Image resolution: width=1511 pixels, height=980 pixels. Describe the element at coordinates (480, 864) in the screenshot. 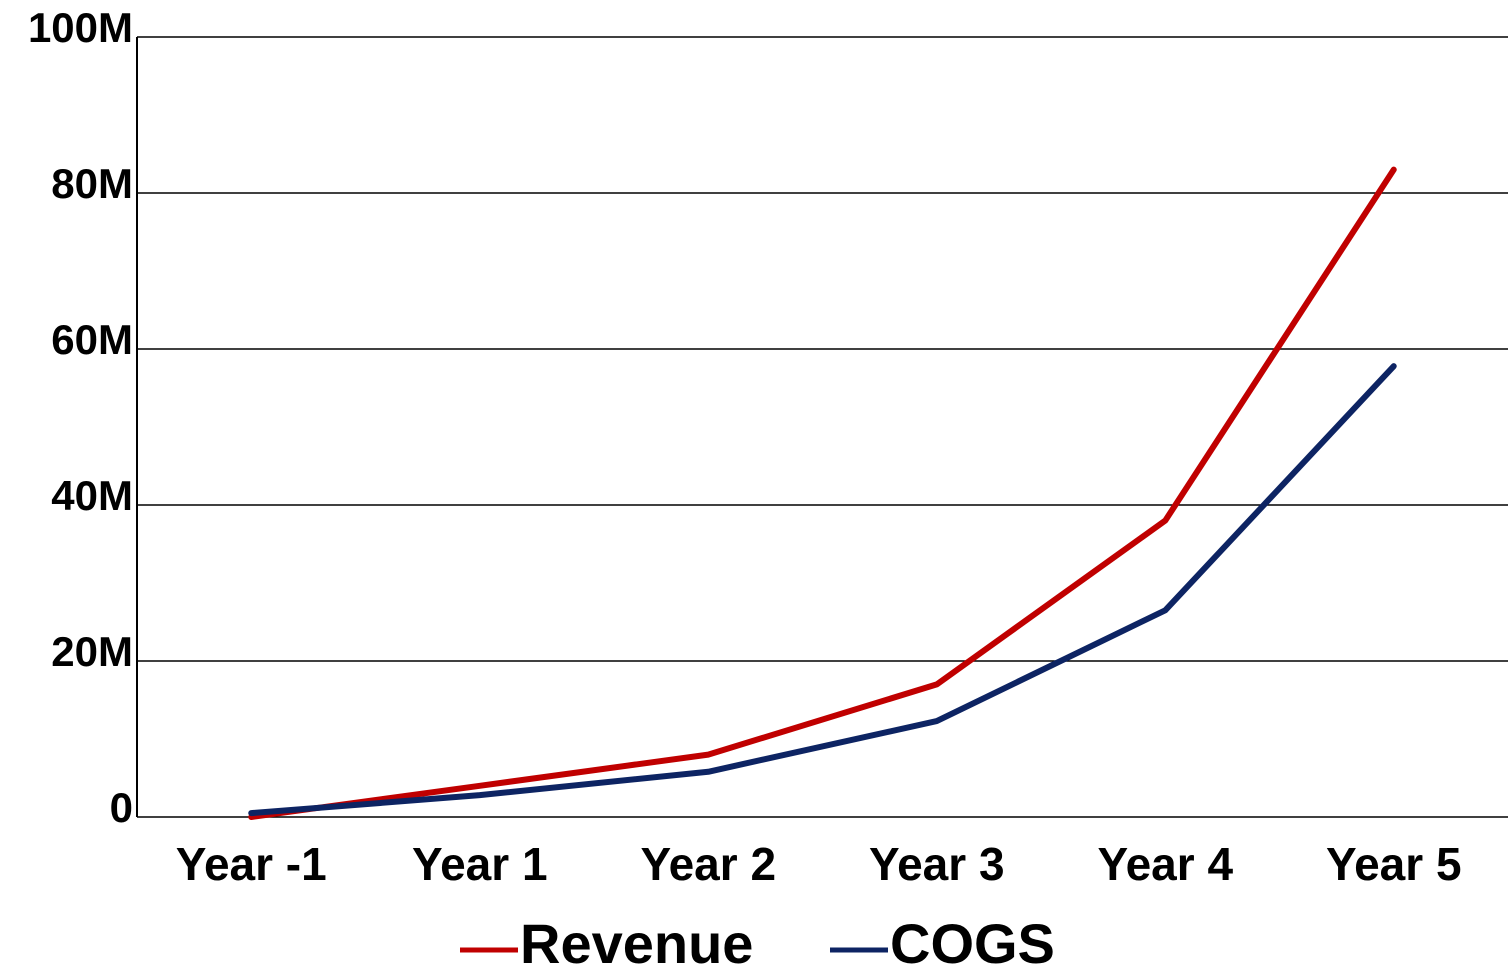

I see `x-tick-label: Year 1` at that location.